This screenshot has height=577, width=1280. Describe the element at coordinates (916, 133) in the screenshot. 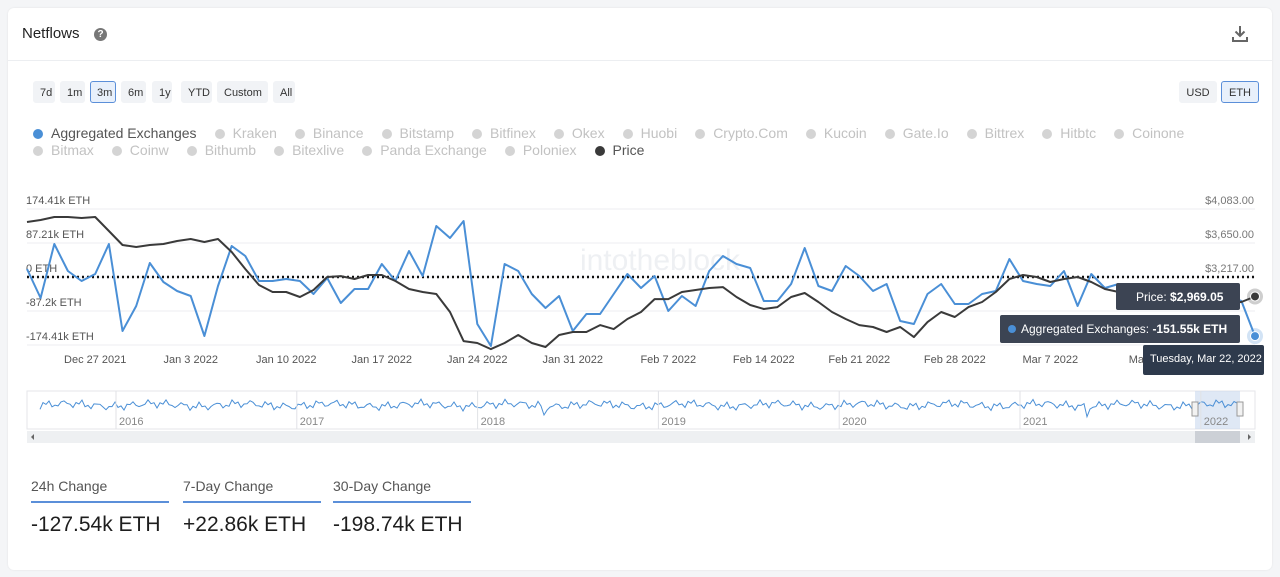

I see `legend-item: Gate.Io` at that location.